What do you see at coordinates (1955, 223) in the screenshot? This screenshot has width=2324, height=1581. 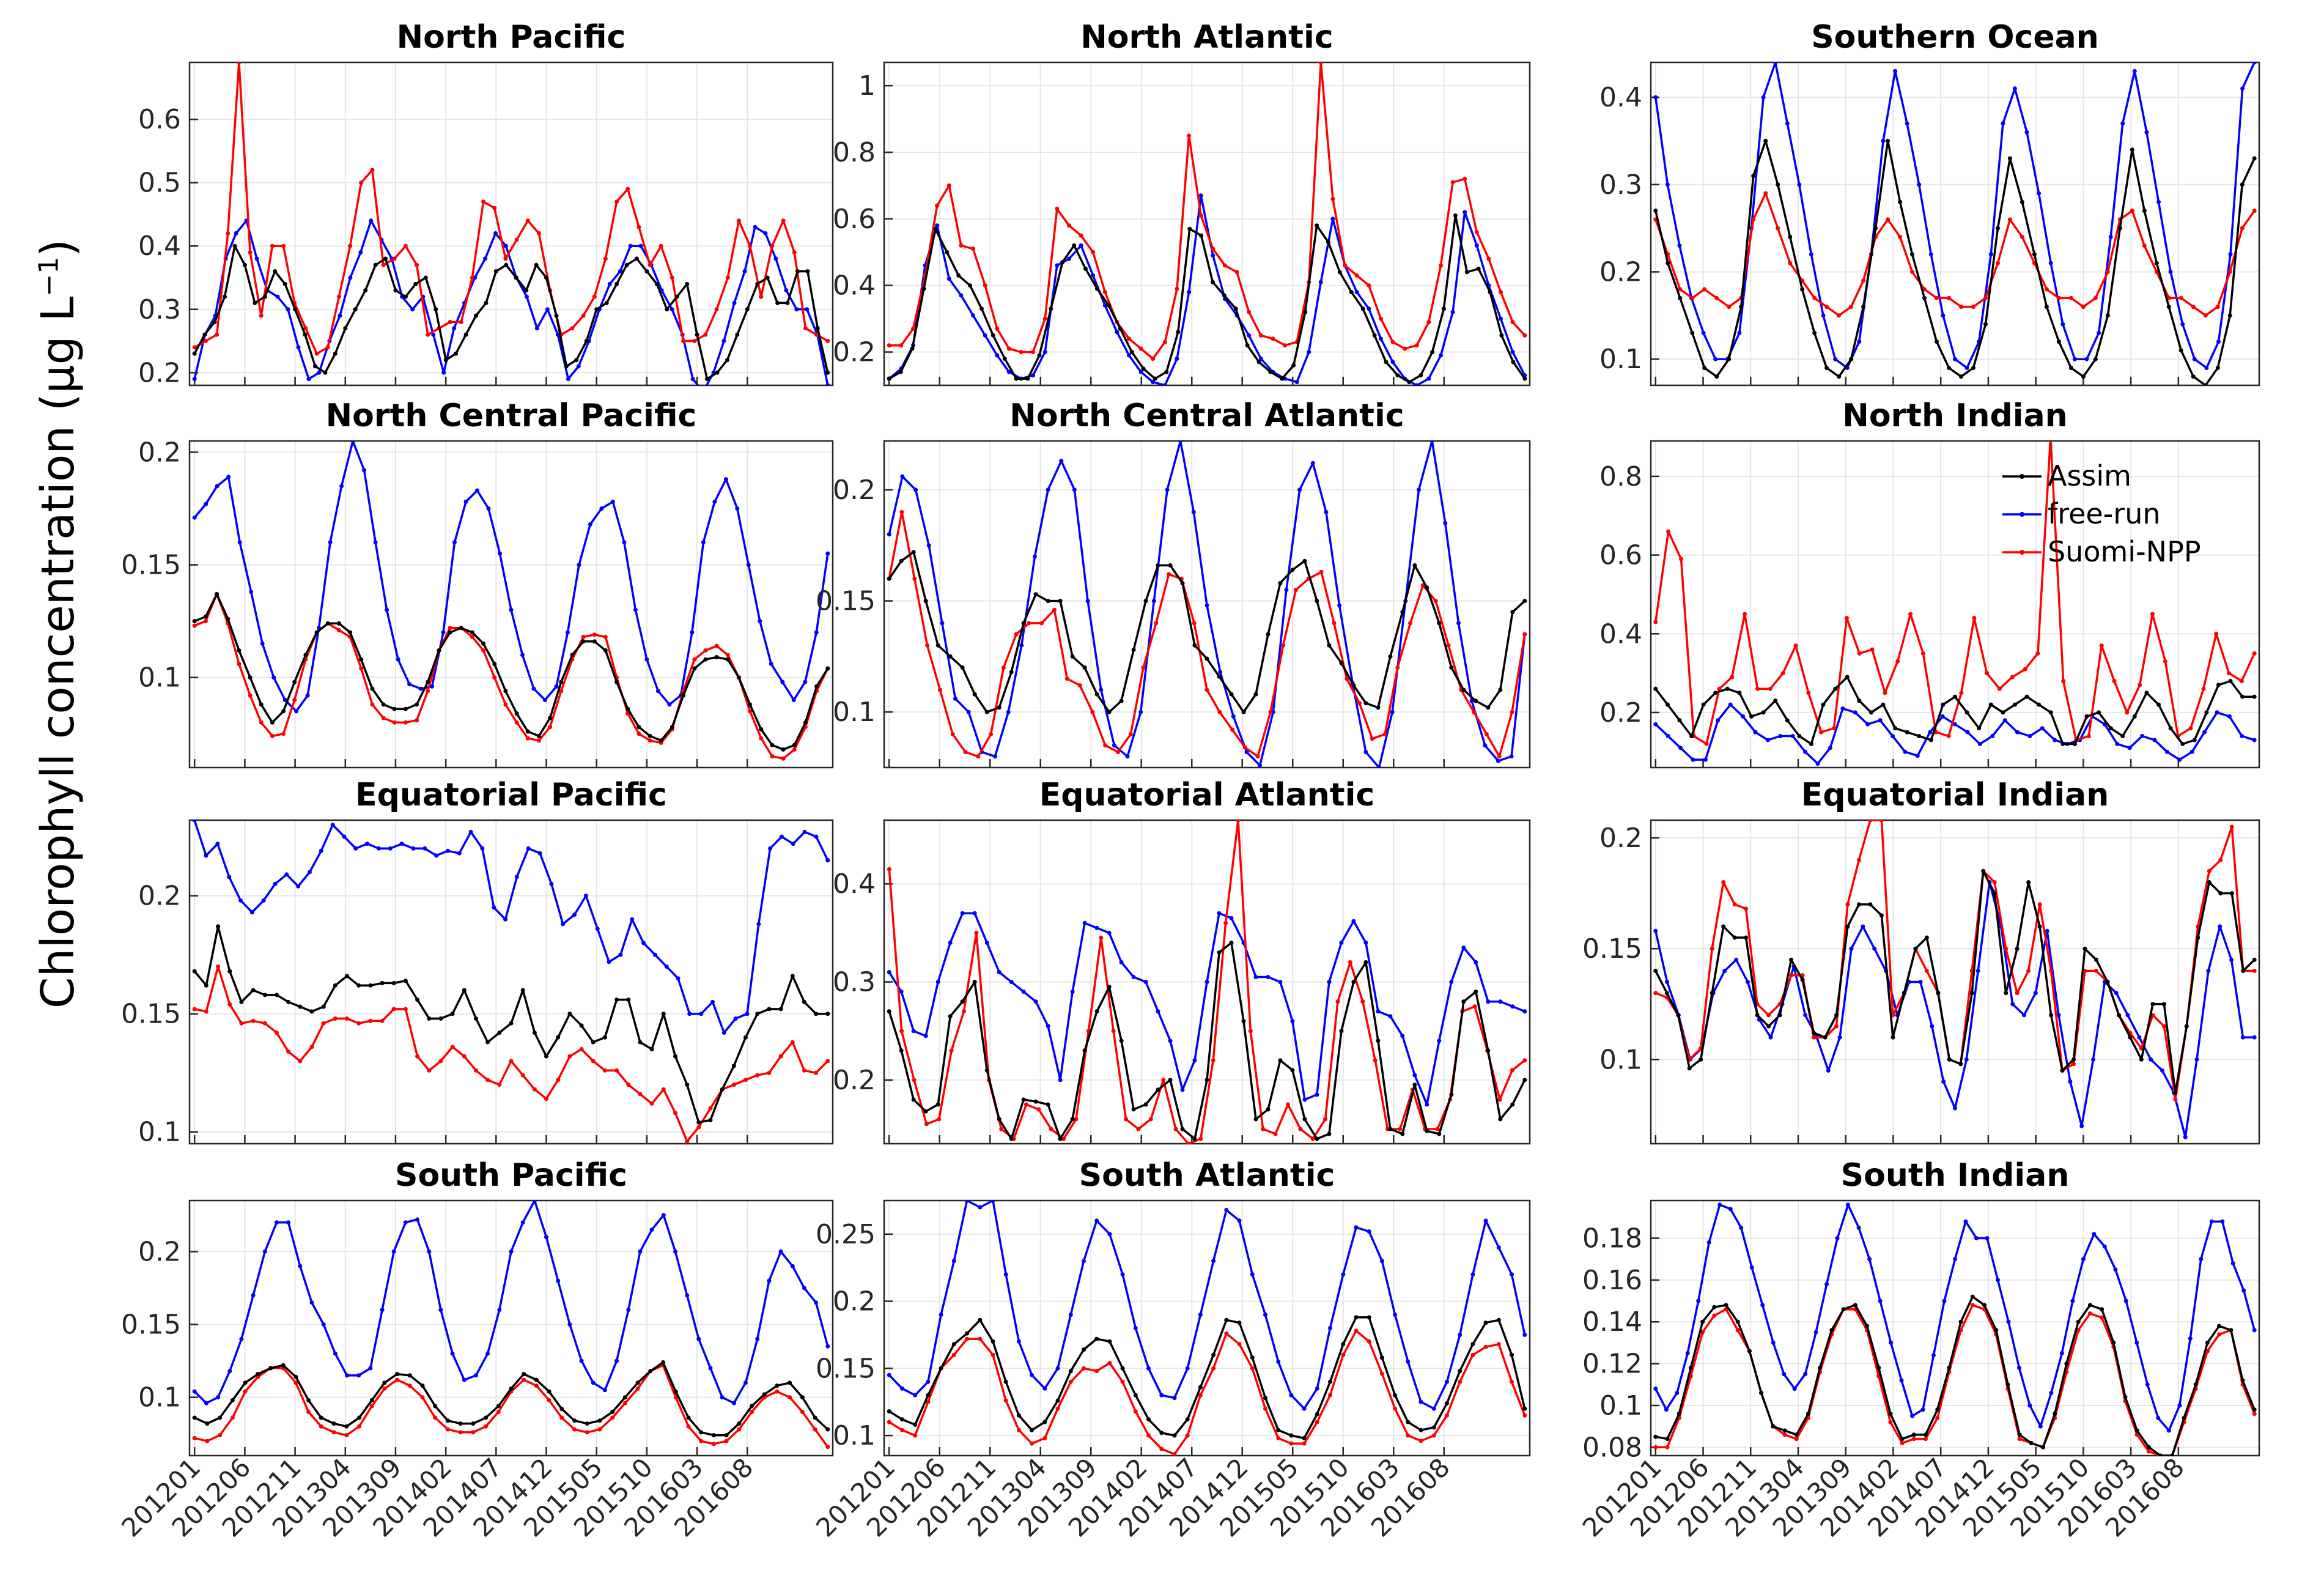 I see `plot-area` at bounding box center [1955, 223].